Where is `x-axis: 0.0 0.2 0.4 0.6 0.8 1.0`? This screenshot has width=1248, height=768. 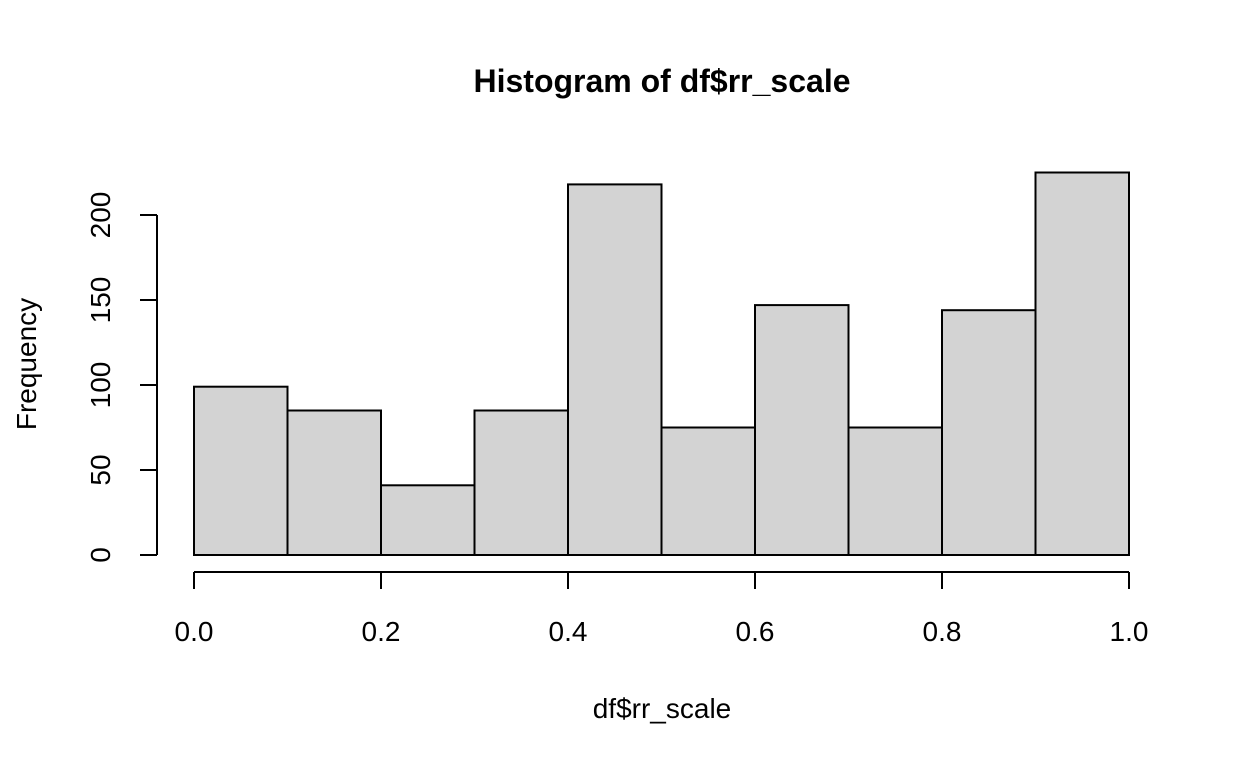 x-axis: 0.0 0.2 0.4 0.6 0.8 1.0 is located at coordinates (662, 609).